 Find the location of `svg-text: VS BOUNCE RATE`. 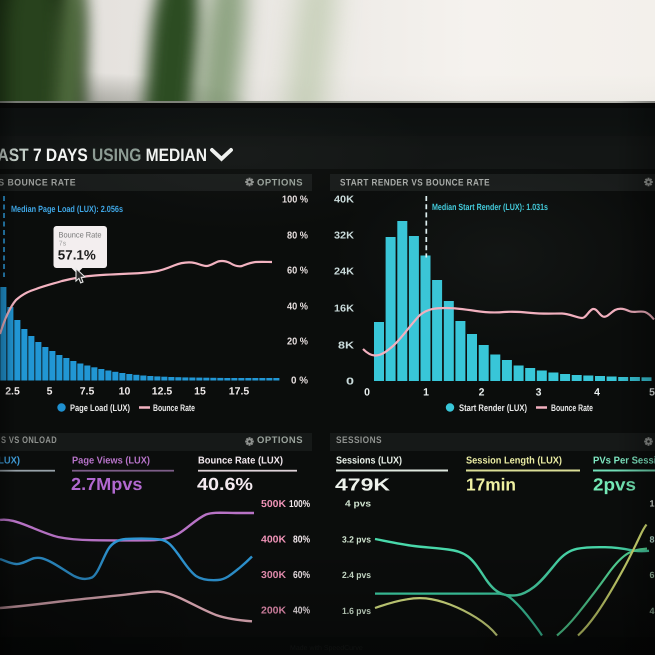

svg-text: VS BOUNCE RATE is located at coordinates (38, 183).